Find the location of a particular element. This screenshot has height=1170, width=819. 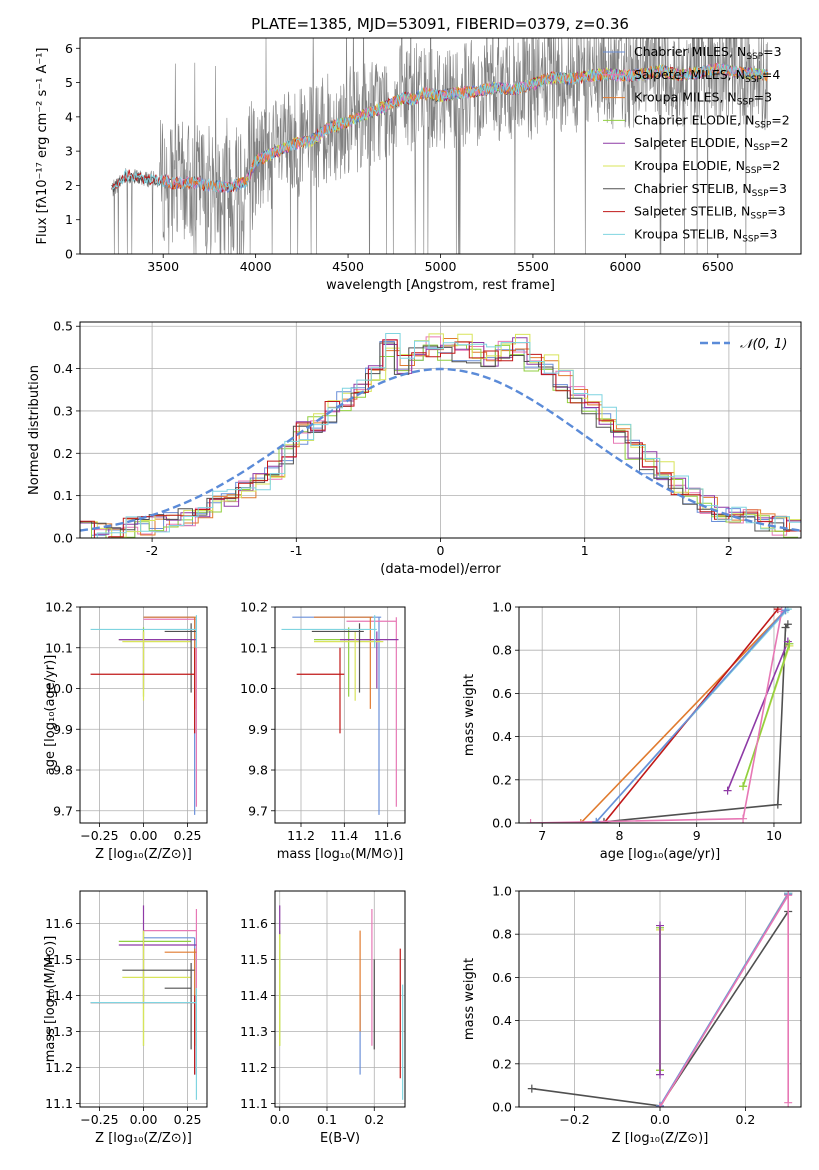

legend-entry: Chabrier STELIB, NSSP=3 is located at coordinates (710, 190).